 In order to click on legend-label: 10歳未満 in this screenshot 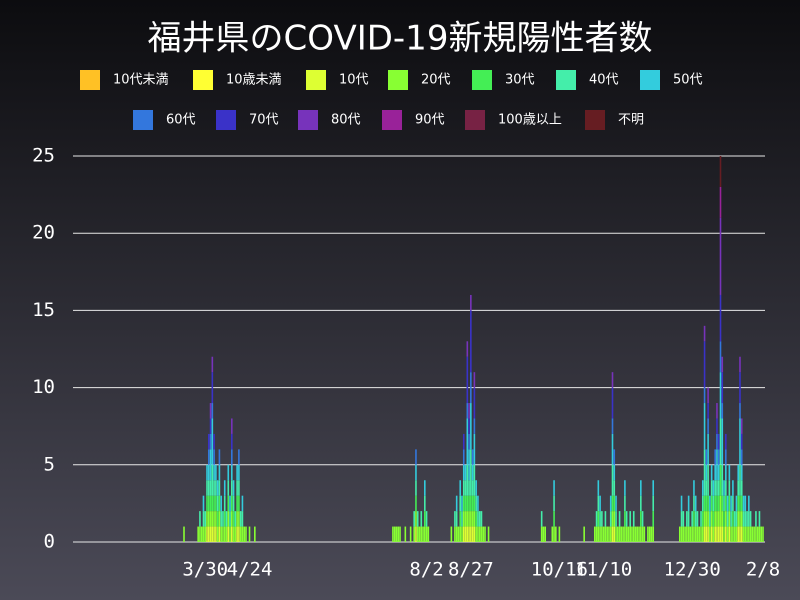, I will do `click(254, 80)`.